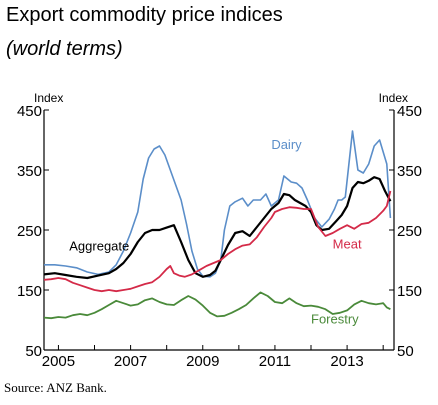 This screenshot has height=405, width=438. I want to click on x-tick-label: 2011, so click(275, 361).